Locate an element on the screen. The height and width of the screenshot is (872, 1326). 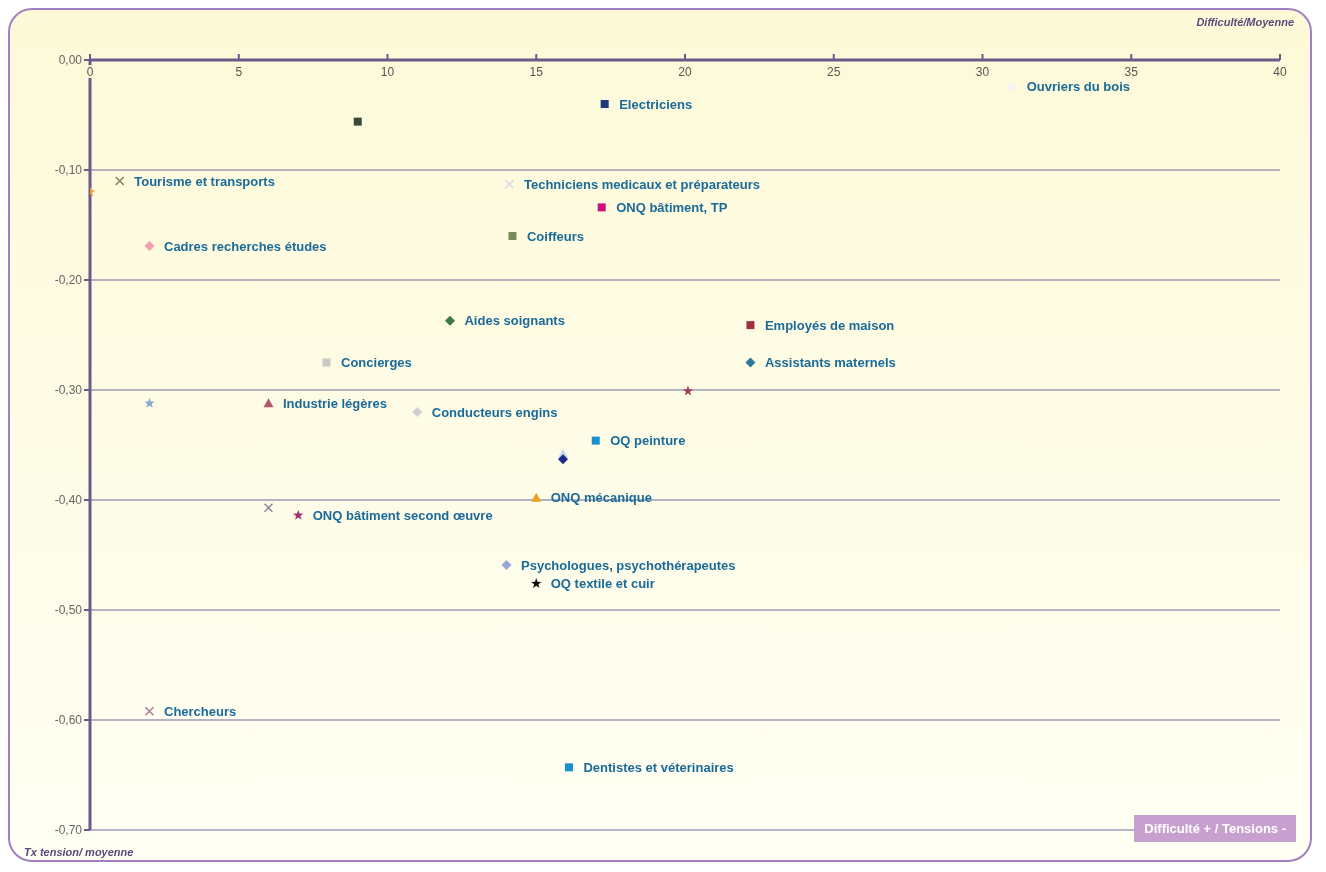
annotation: Difficulté + / Tensions - is located at coordinates (1215, 828).